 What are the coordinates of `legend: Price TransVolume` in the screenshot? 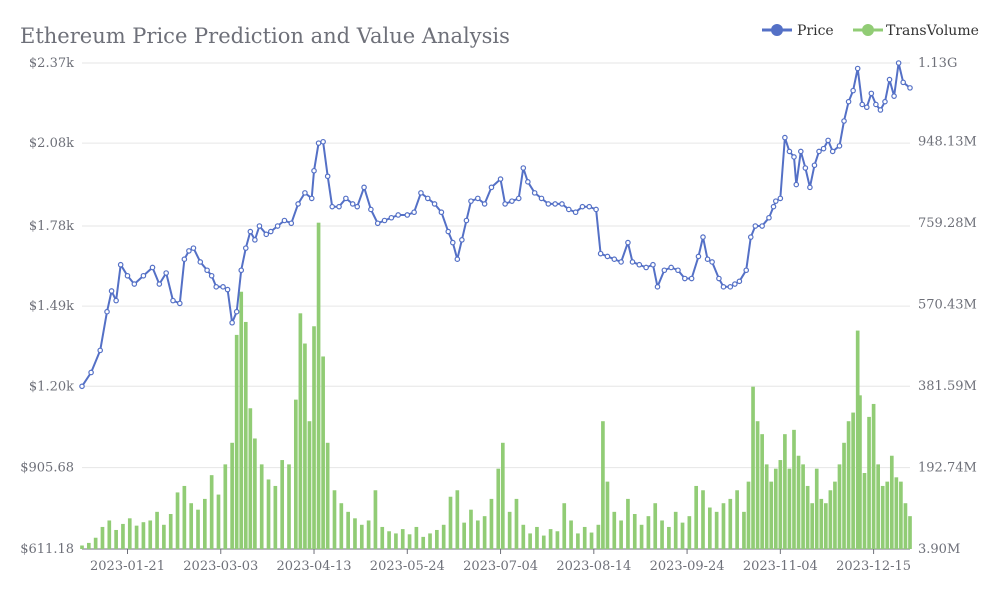 It's located at (870, 31).